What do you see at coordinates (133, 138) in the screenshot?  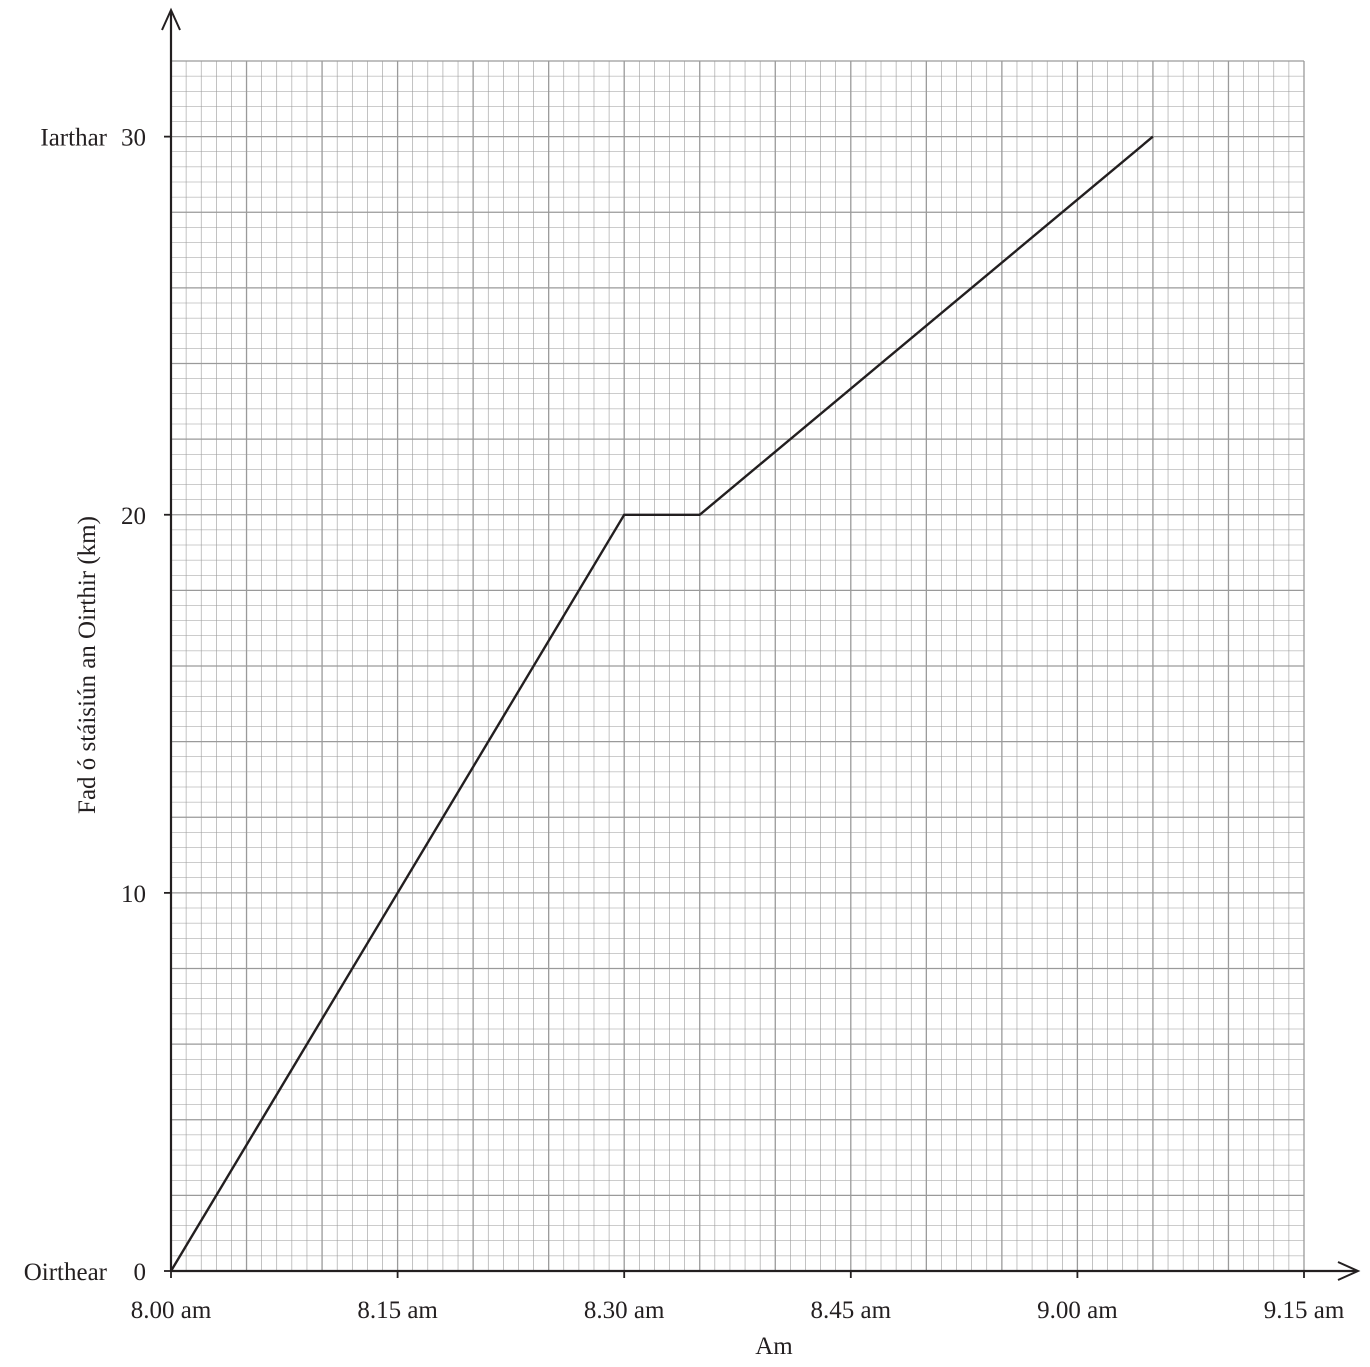 I see `y-tick-label: 30` at bounding box center [133, 138].